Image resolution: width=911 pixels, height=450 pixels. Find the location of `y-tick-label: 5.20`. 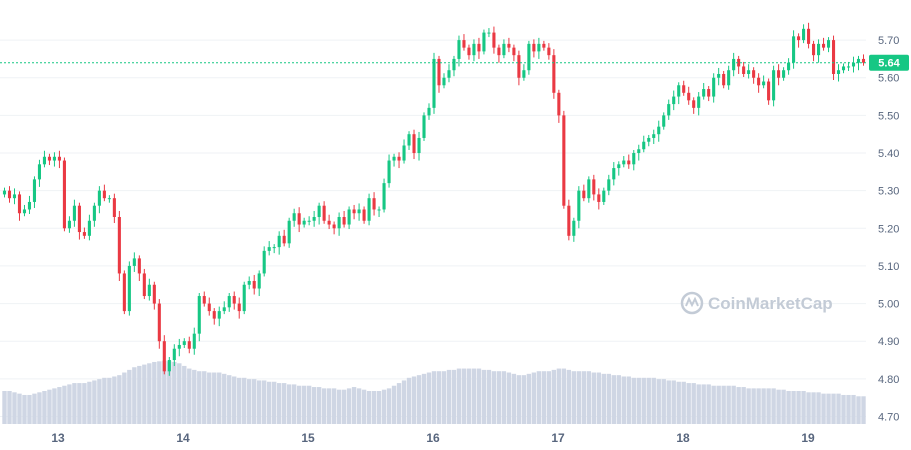

y-tick-label: 5.20 is located at coordinates (888, 229).